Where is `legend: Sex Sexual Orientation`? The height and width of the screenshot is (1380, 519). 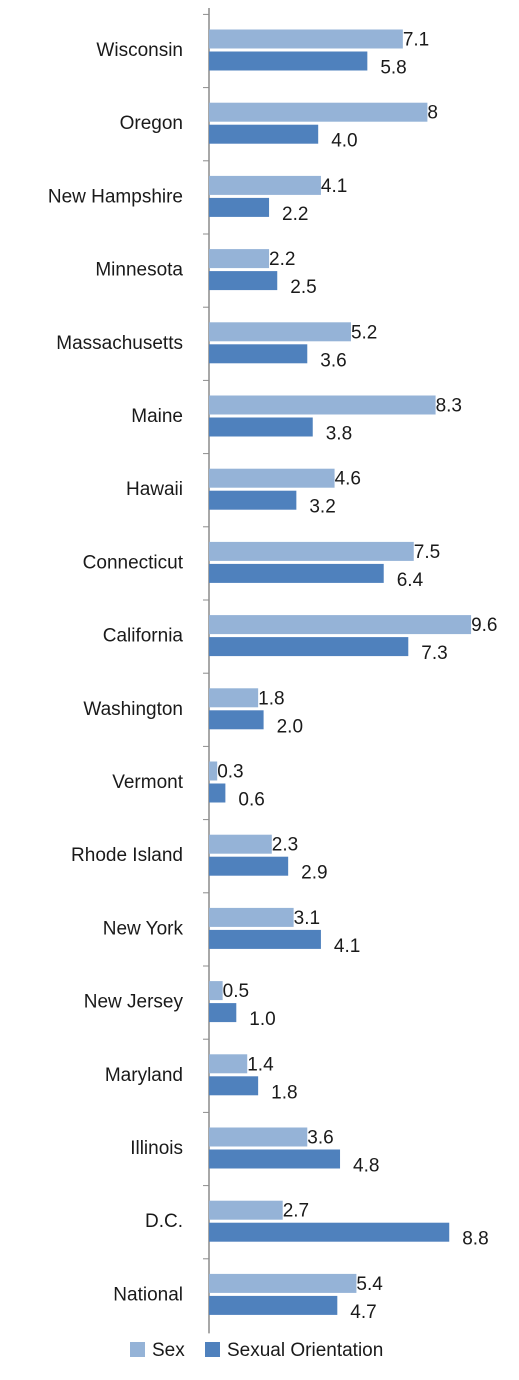 legend: Sex Sexual Orientation is located at coordinates (256, 1350).